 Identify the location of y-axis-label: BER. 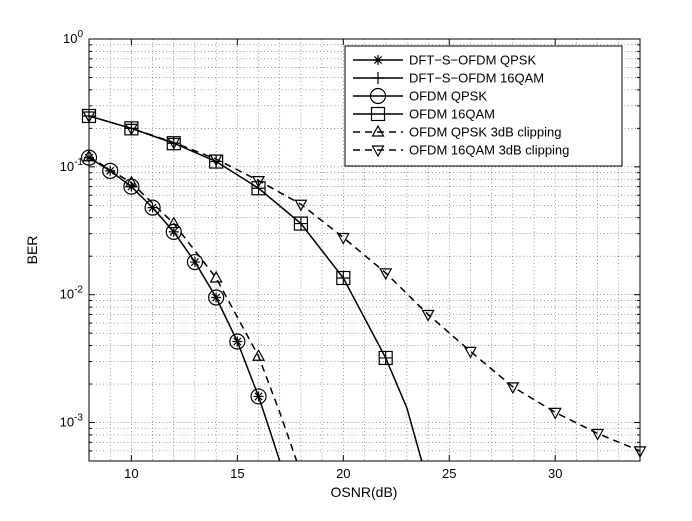
(32, 250).